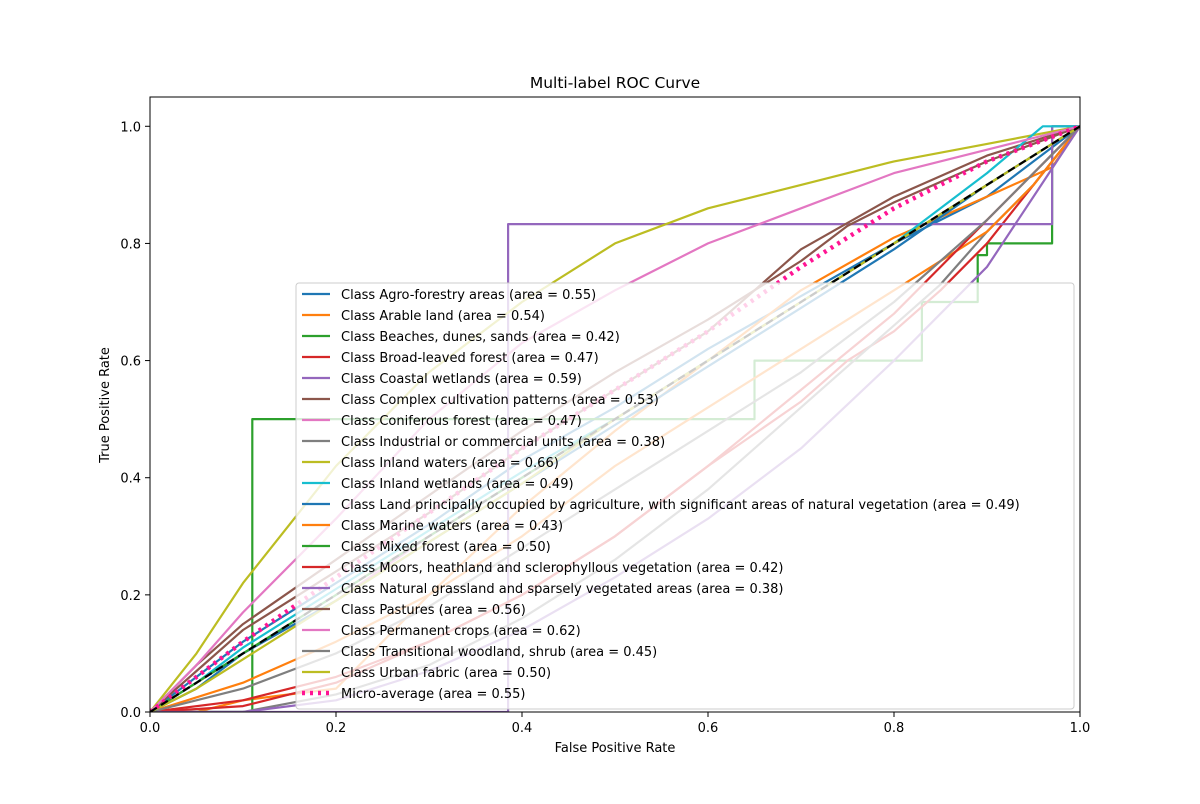 Image resolution: width=1200 pixels, height=804 pixels. Describe the element at coordinates (150, 728) in the screenshot. I see `x-tick-label-0: 0.0` at that location.